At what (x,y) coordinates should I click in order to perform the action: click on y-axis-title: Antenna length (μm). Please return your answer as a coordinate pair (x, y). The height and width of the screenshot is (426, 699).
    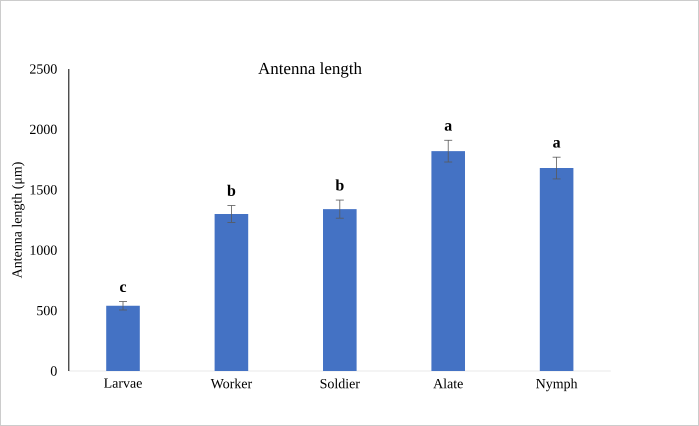
    Looking at the image, I should click on (18, 220).